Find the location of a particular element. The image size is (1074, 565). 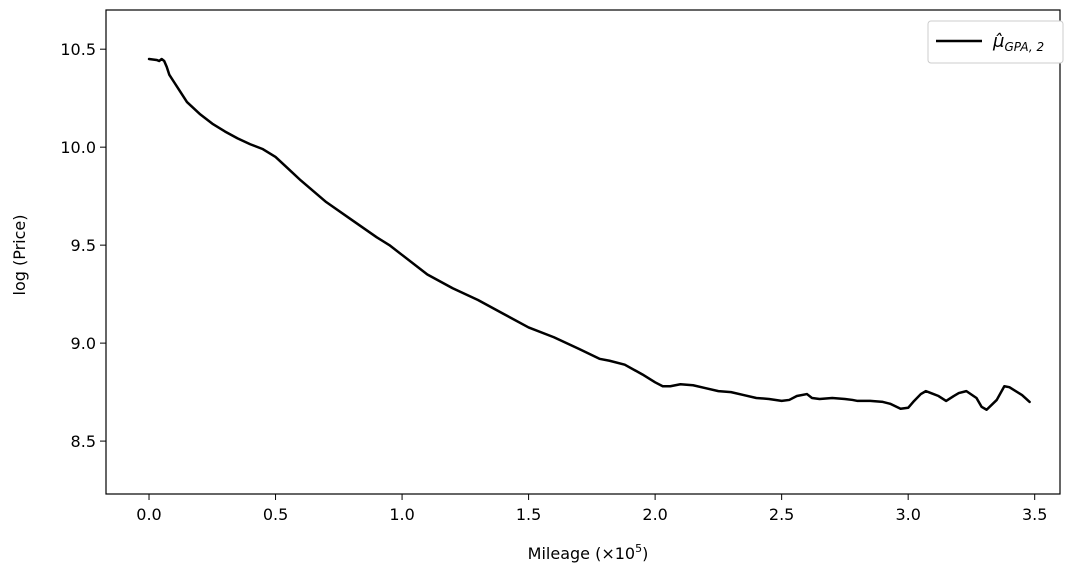

legend-box is located at coordinates (995, 42).